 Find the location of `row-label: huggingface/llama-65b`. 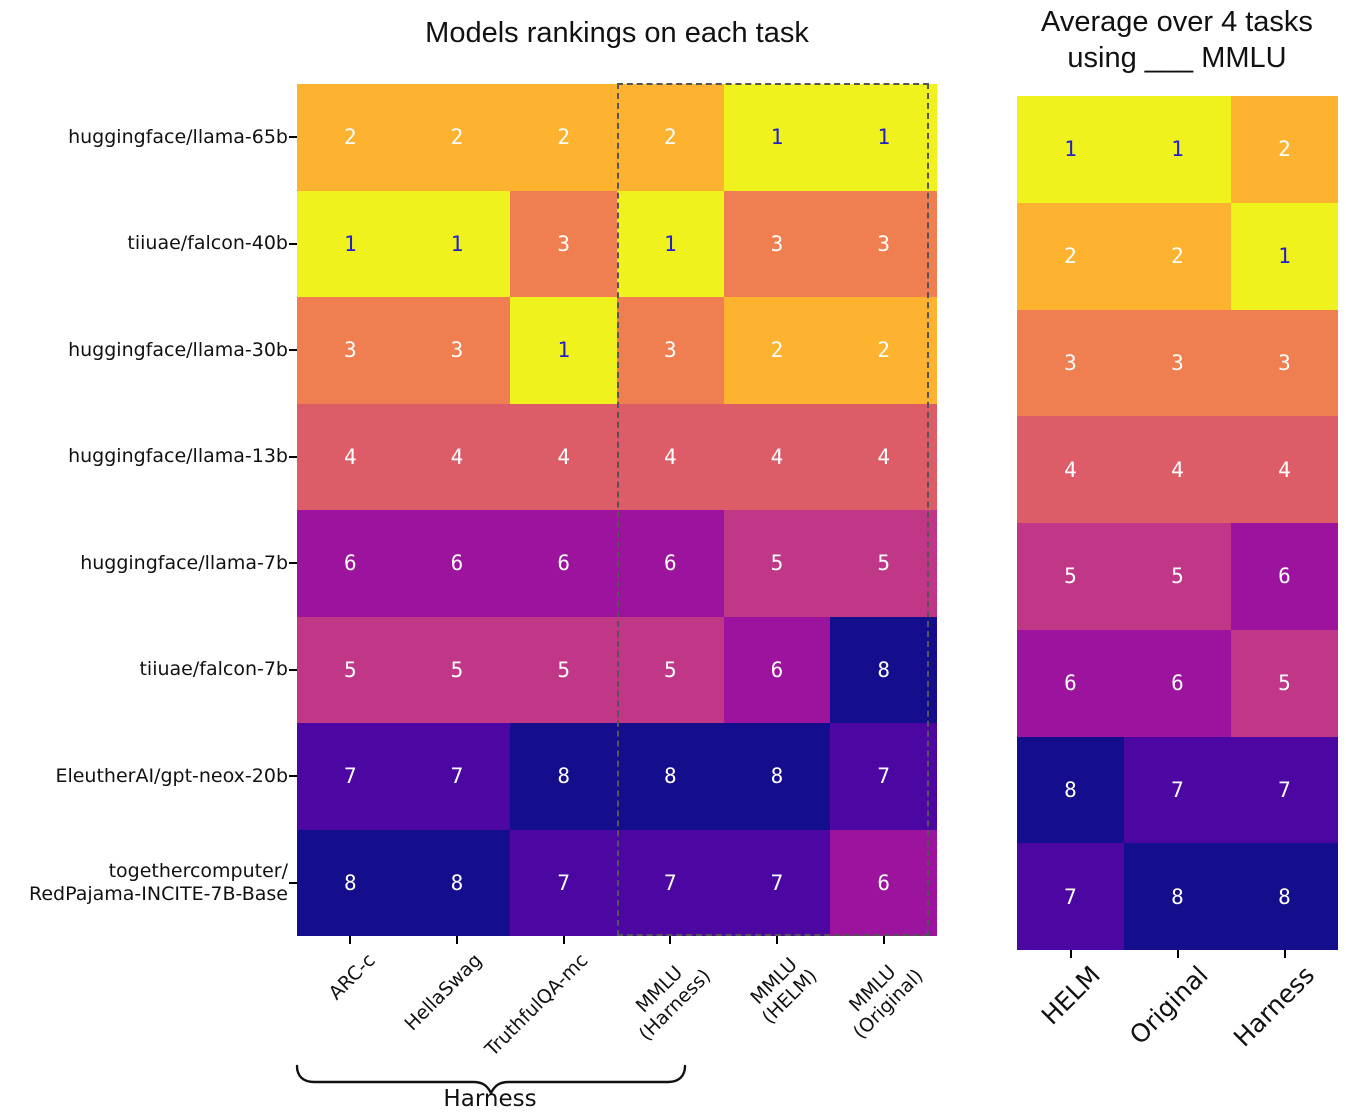

row-label: huggingface/llama-65b is located at coordinates (178, 136).